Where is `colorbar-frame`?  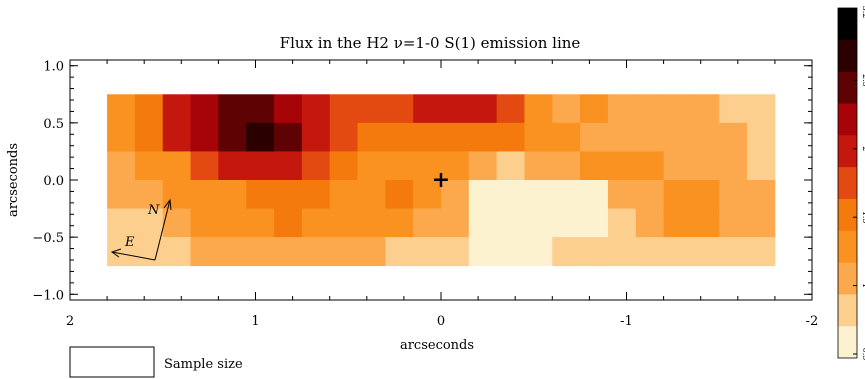 colorbar-frame is located at coordinates (847, 183).